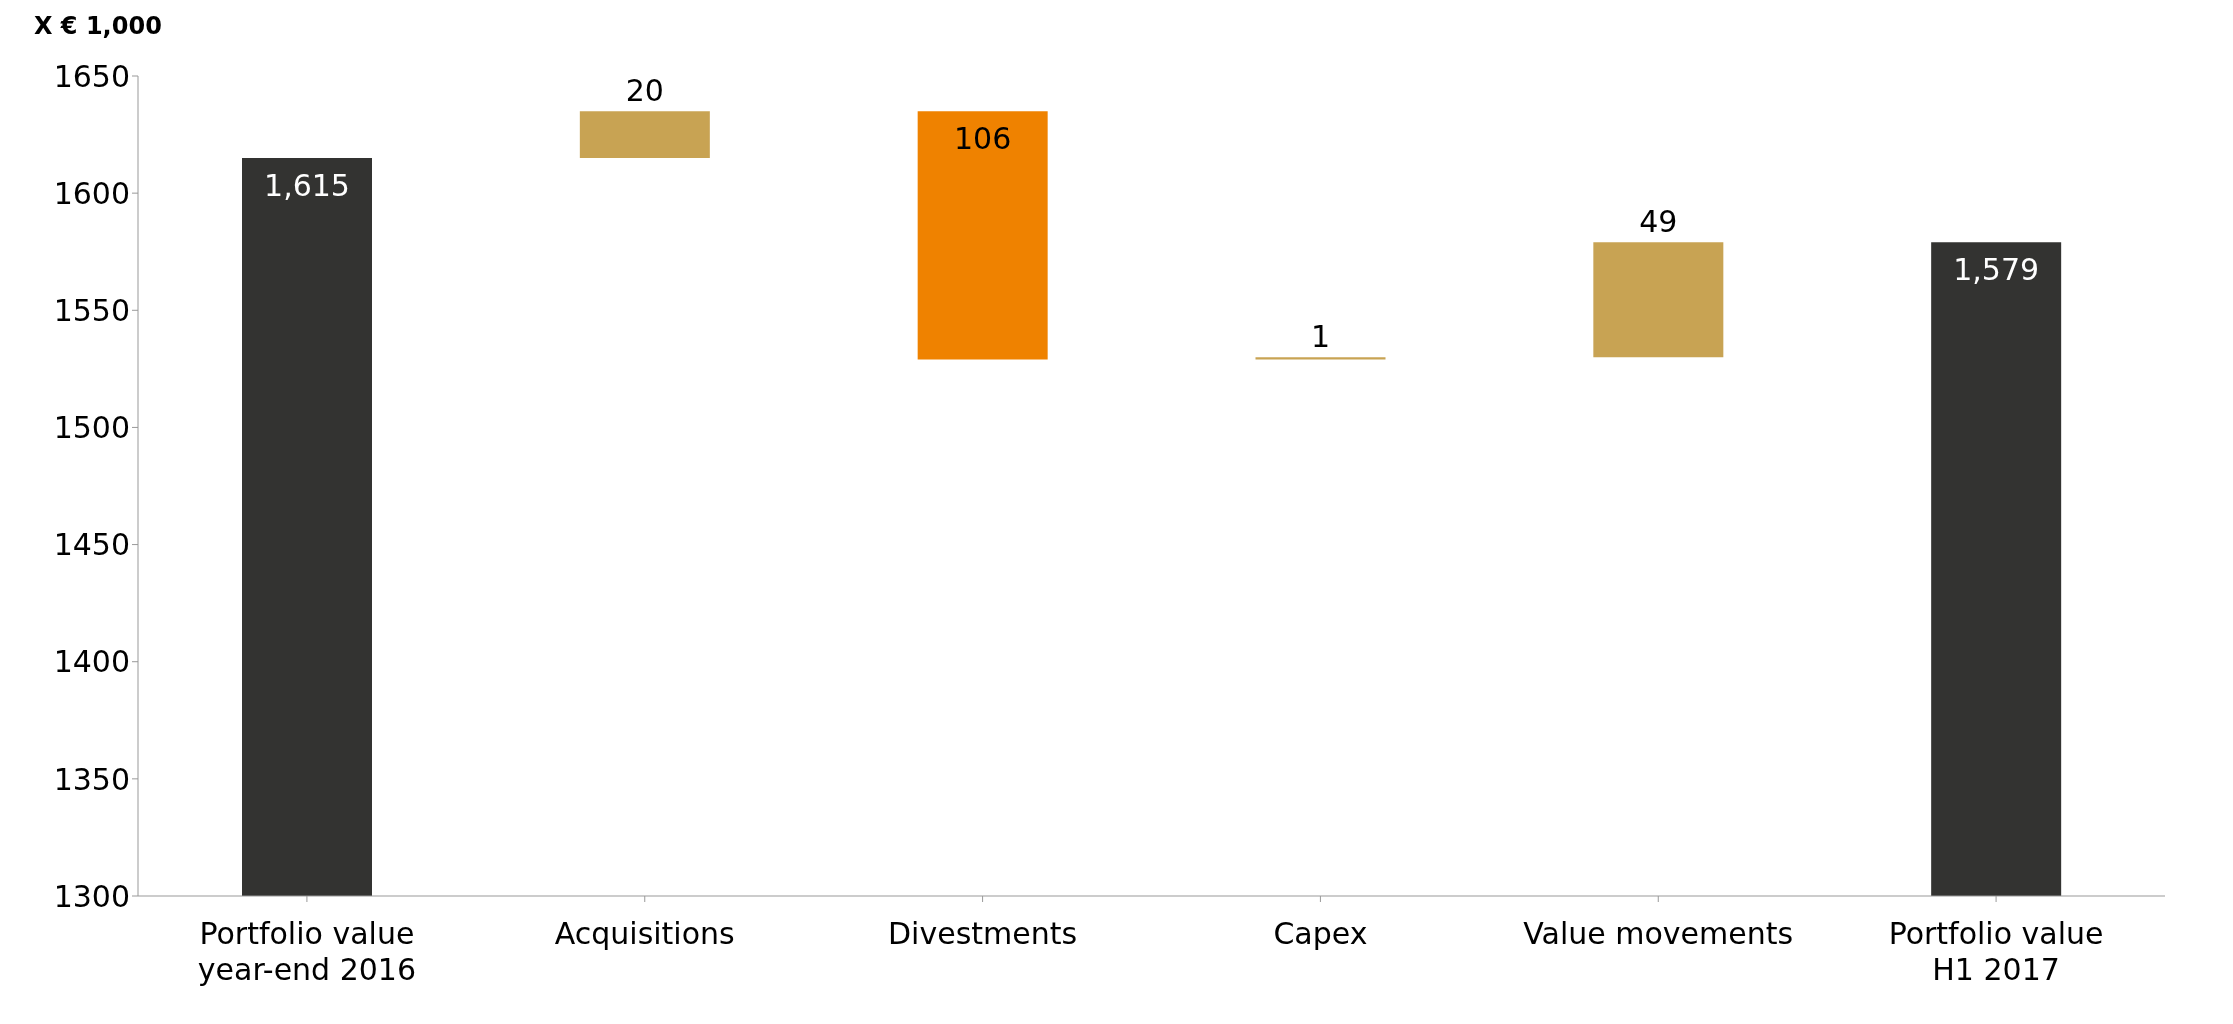  What do you see at coordinates (1658, 222) in the screenshot?
I see `data-label: 49` at bounding box center [1658, 222].